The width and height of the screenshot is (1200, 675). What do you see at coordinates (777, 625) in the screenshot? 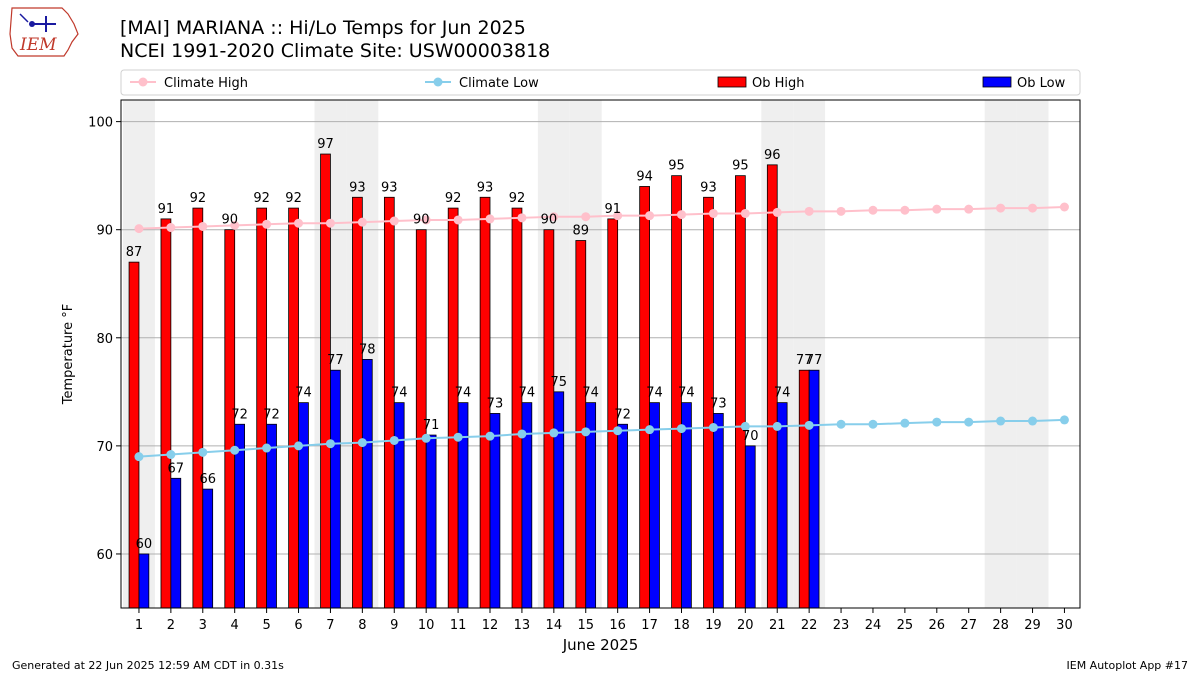
I see `x-tick-label-21: 21` at bounding box center [777, 625].